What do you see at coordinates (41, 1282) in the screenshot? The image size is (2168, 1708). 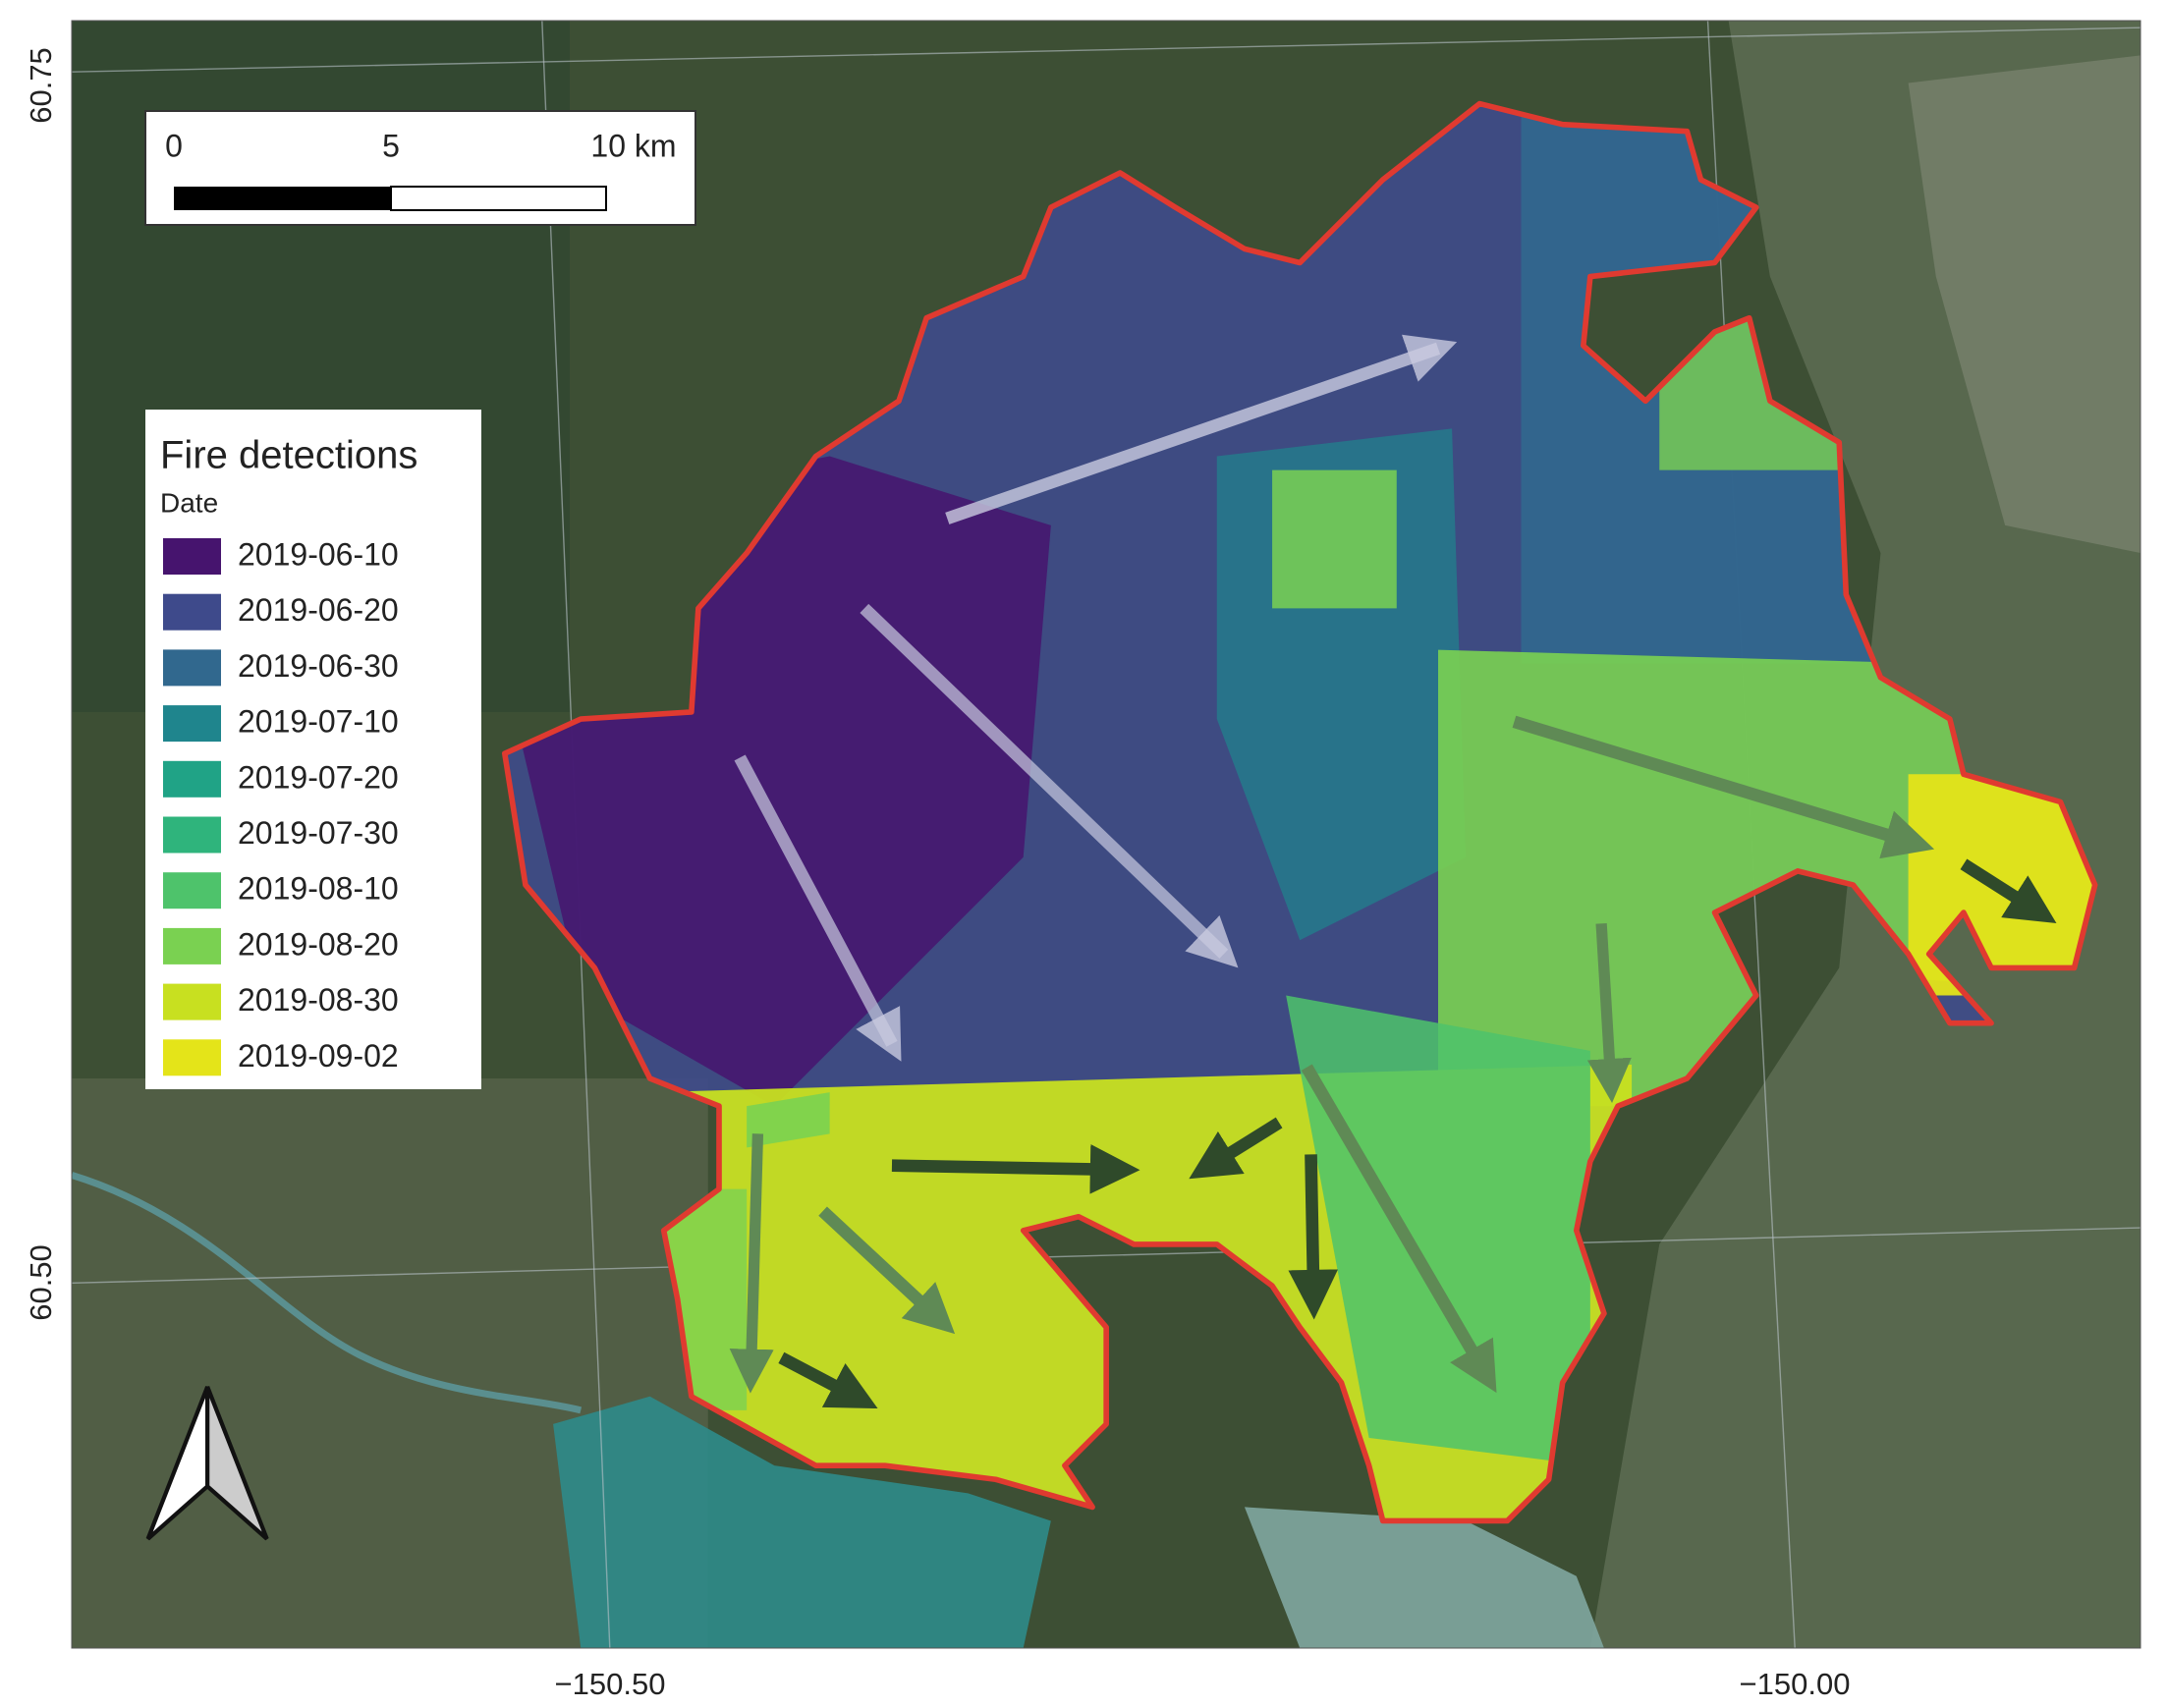 I see `lat-label: 60.50` at bounding box center [41, 1282].